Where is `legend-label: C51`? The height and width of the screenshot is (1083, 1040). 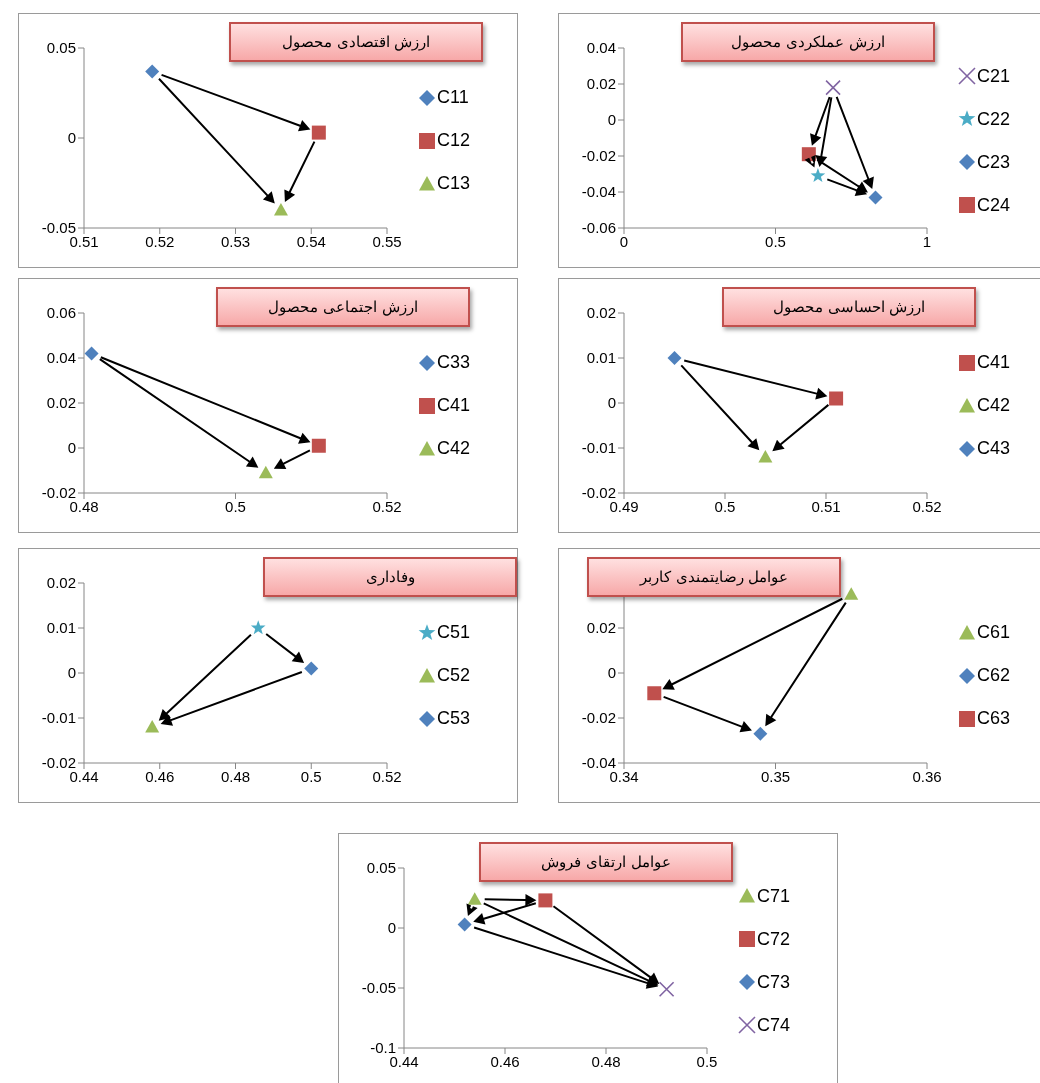
legend-label: C51 is located at coordinates (454, 632).